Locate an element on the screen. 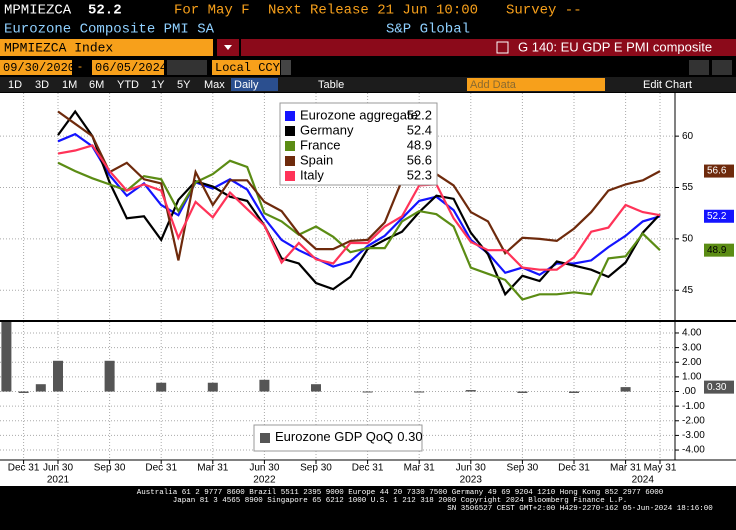  period: For May F is located at coordinates (212, 11).